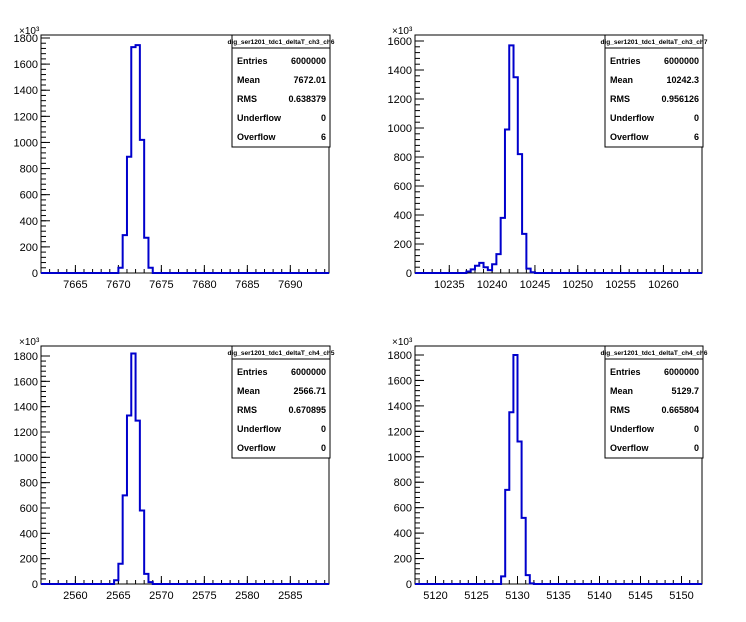 This screenshot has width=746, height=622. Describe the element at coordinates (26, 357) in the screenshot. I see `y-tick-label: 1800` at that location.